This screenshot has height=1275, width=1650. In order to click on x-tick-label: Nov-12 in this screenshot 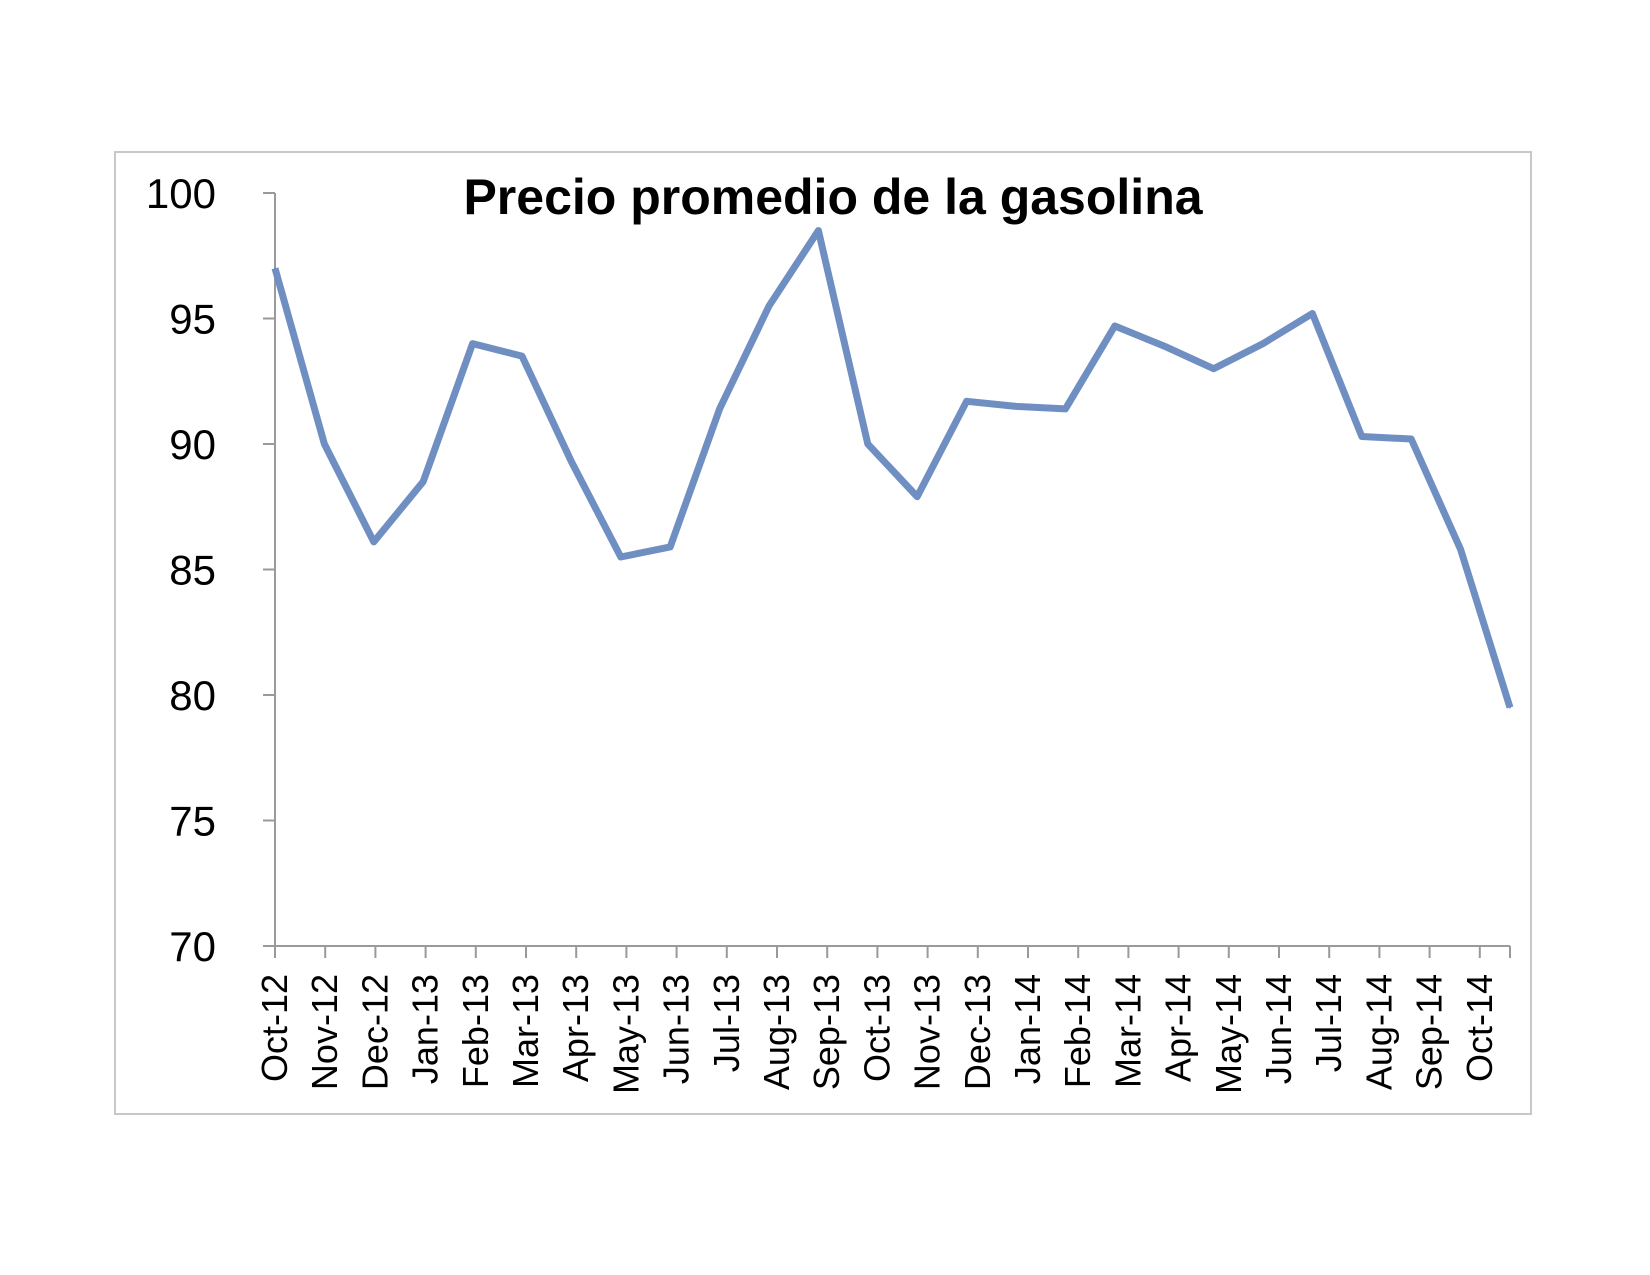, I will do `click(324, 1032)`.